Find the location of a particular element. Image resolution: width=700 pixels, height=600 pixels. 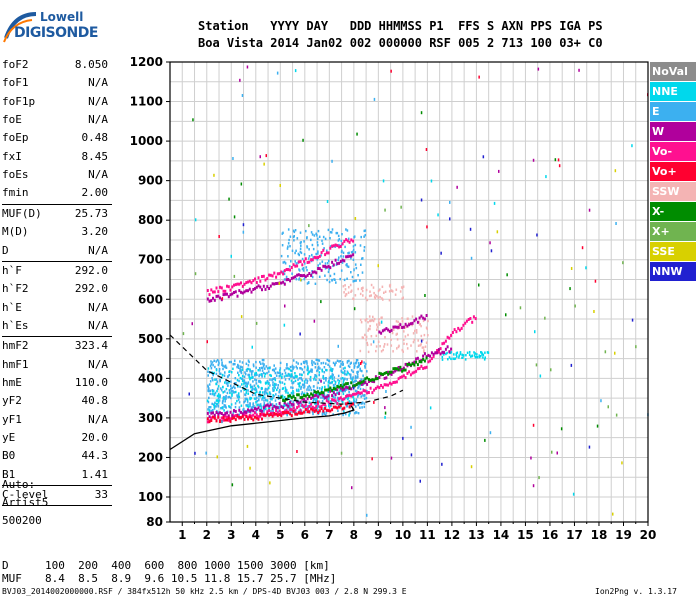

d-row: D 100 200 400 600 800 1000 1500 3000 [km] is located at coordinates (166, 565).